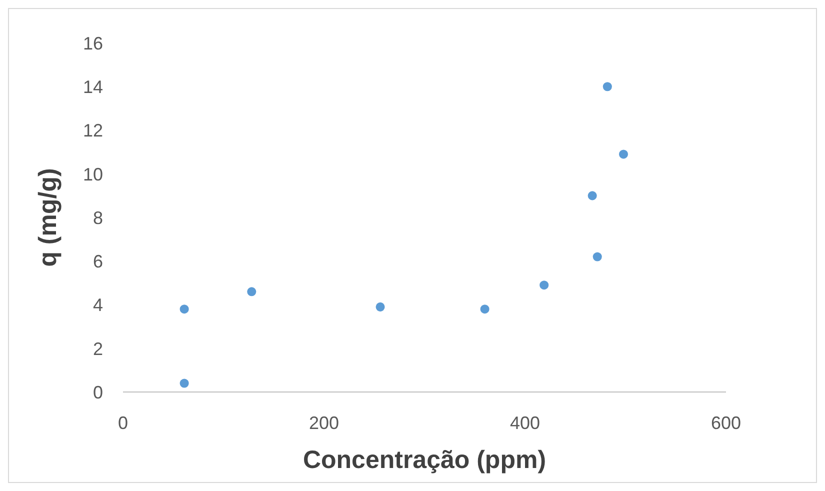 The image size is (825, 491). What do you see at coordinates (48, 217) in the screenshot?
I see `y-axis-title: q (mg/g)` at bounding box center [48, 217].